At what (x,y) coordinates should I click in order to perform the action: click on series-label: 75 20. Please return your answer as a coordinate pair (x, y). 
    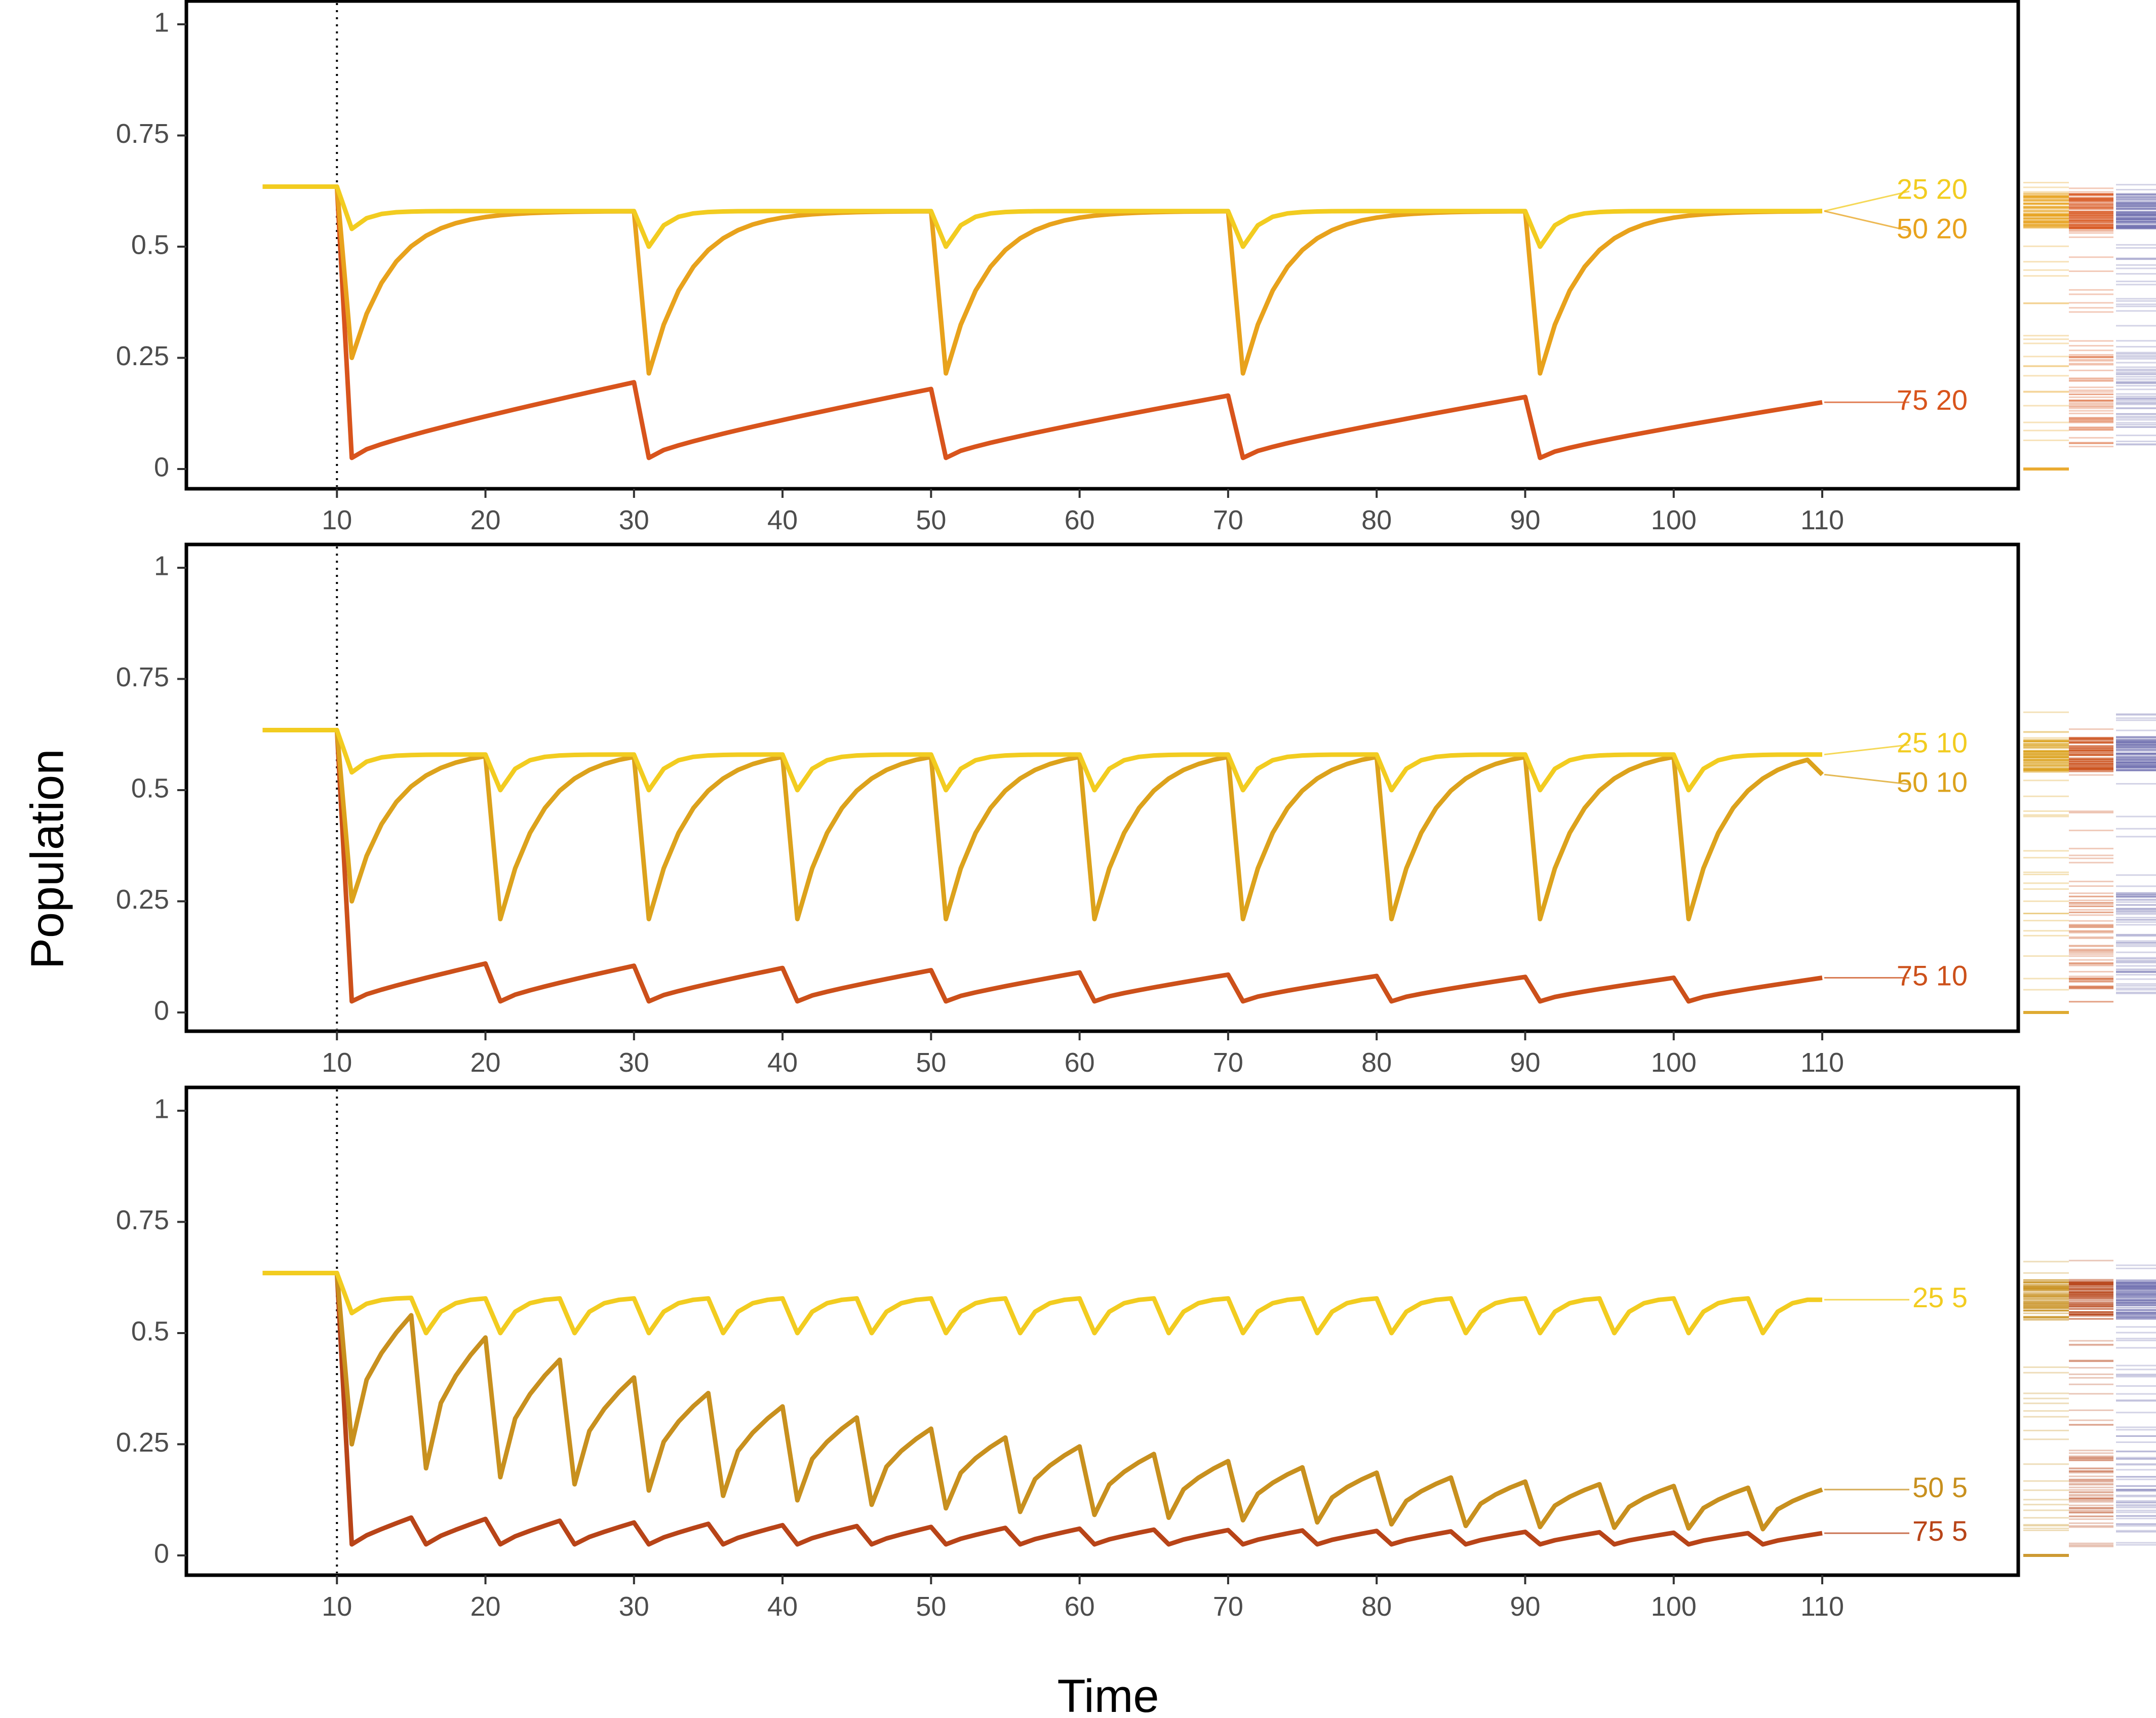
    Looking at the image, I should click on (1932, 400).